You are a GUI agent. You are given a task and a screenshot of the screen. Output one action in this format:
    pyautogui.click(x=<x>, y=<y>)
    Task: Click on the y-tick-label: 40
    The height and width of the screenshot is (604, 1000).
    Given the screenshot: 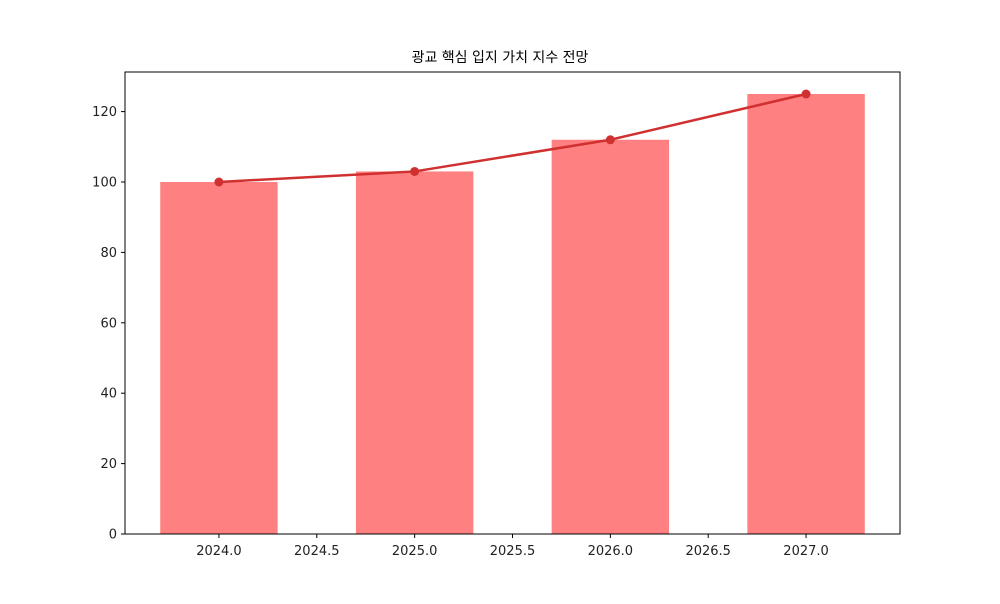 What is the action you would take?
    pyautogui.click(x=108, y=394)
    